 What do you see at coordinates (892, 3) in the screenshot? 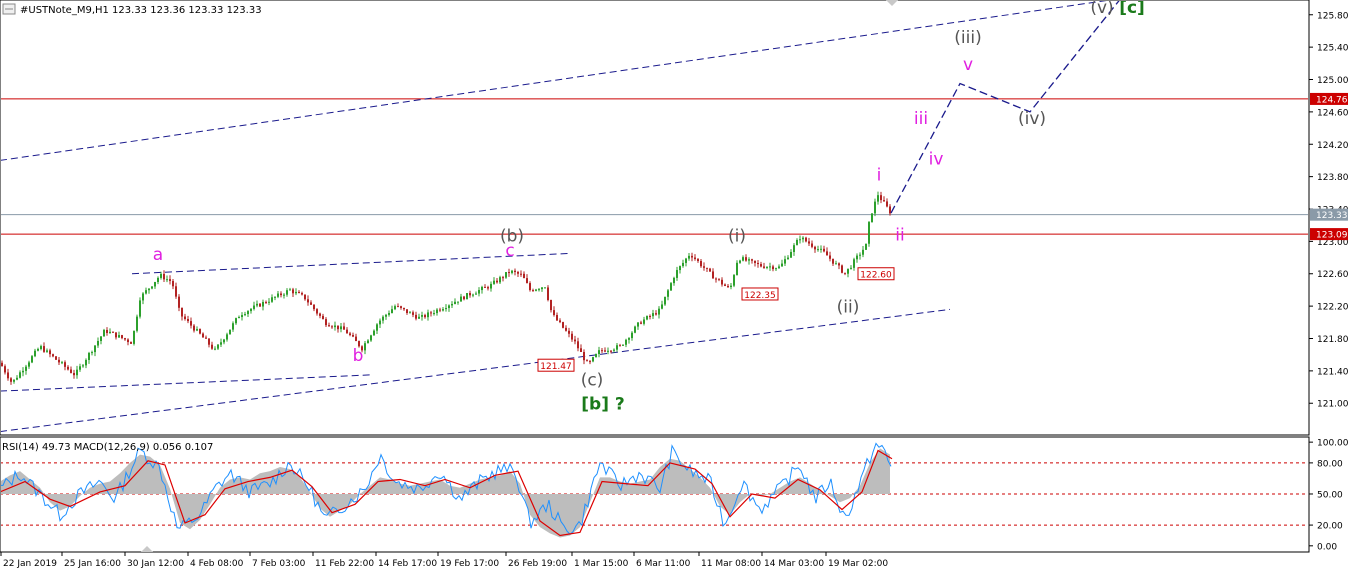
I see `scroll-marker-top-icon` at bounding box center [892, 3].